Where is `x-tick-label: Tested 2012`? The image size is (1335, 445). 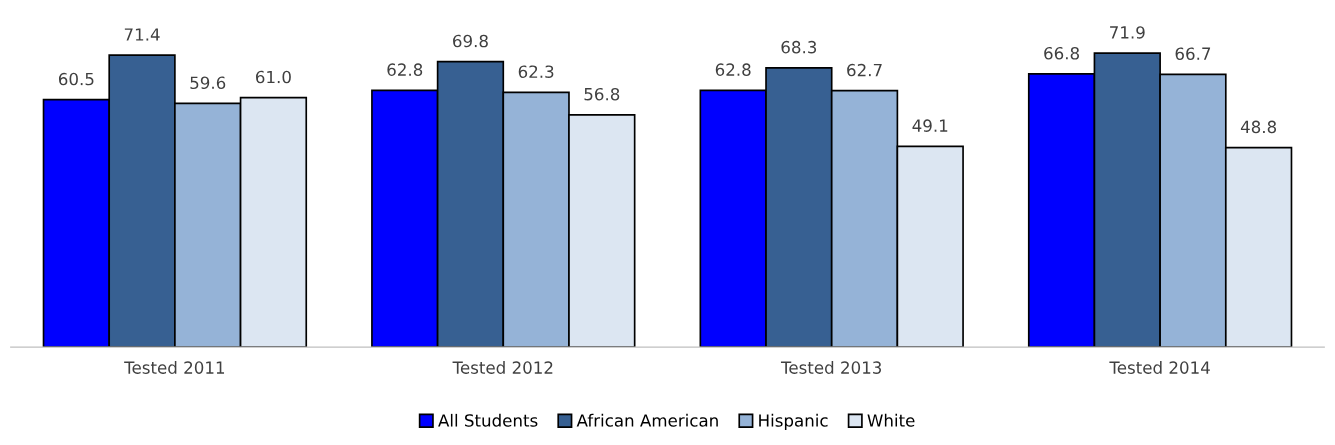 x-tick-label: Tested 2012 is located at coordinates (502, 367).